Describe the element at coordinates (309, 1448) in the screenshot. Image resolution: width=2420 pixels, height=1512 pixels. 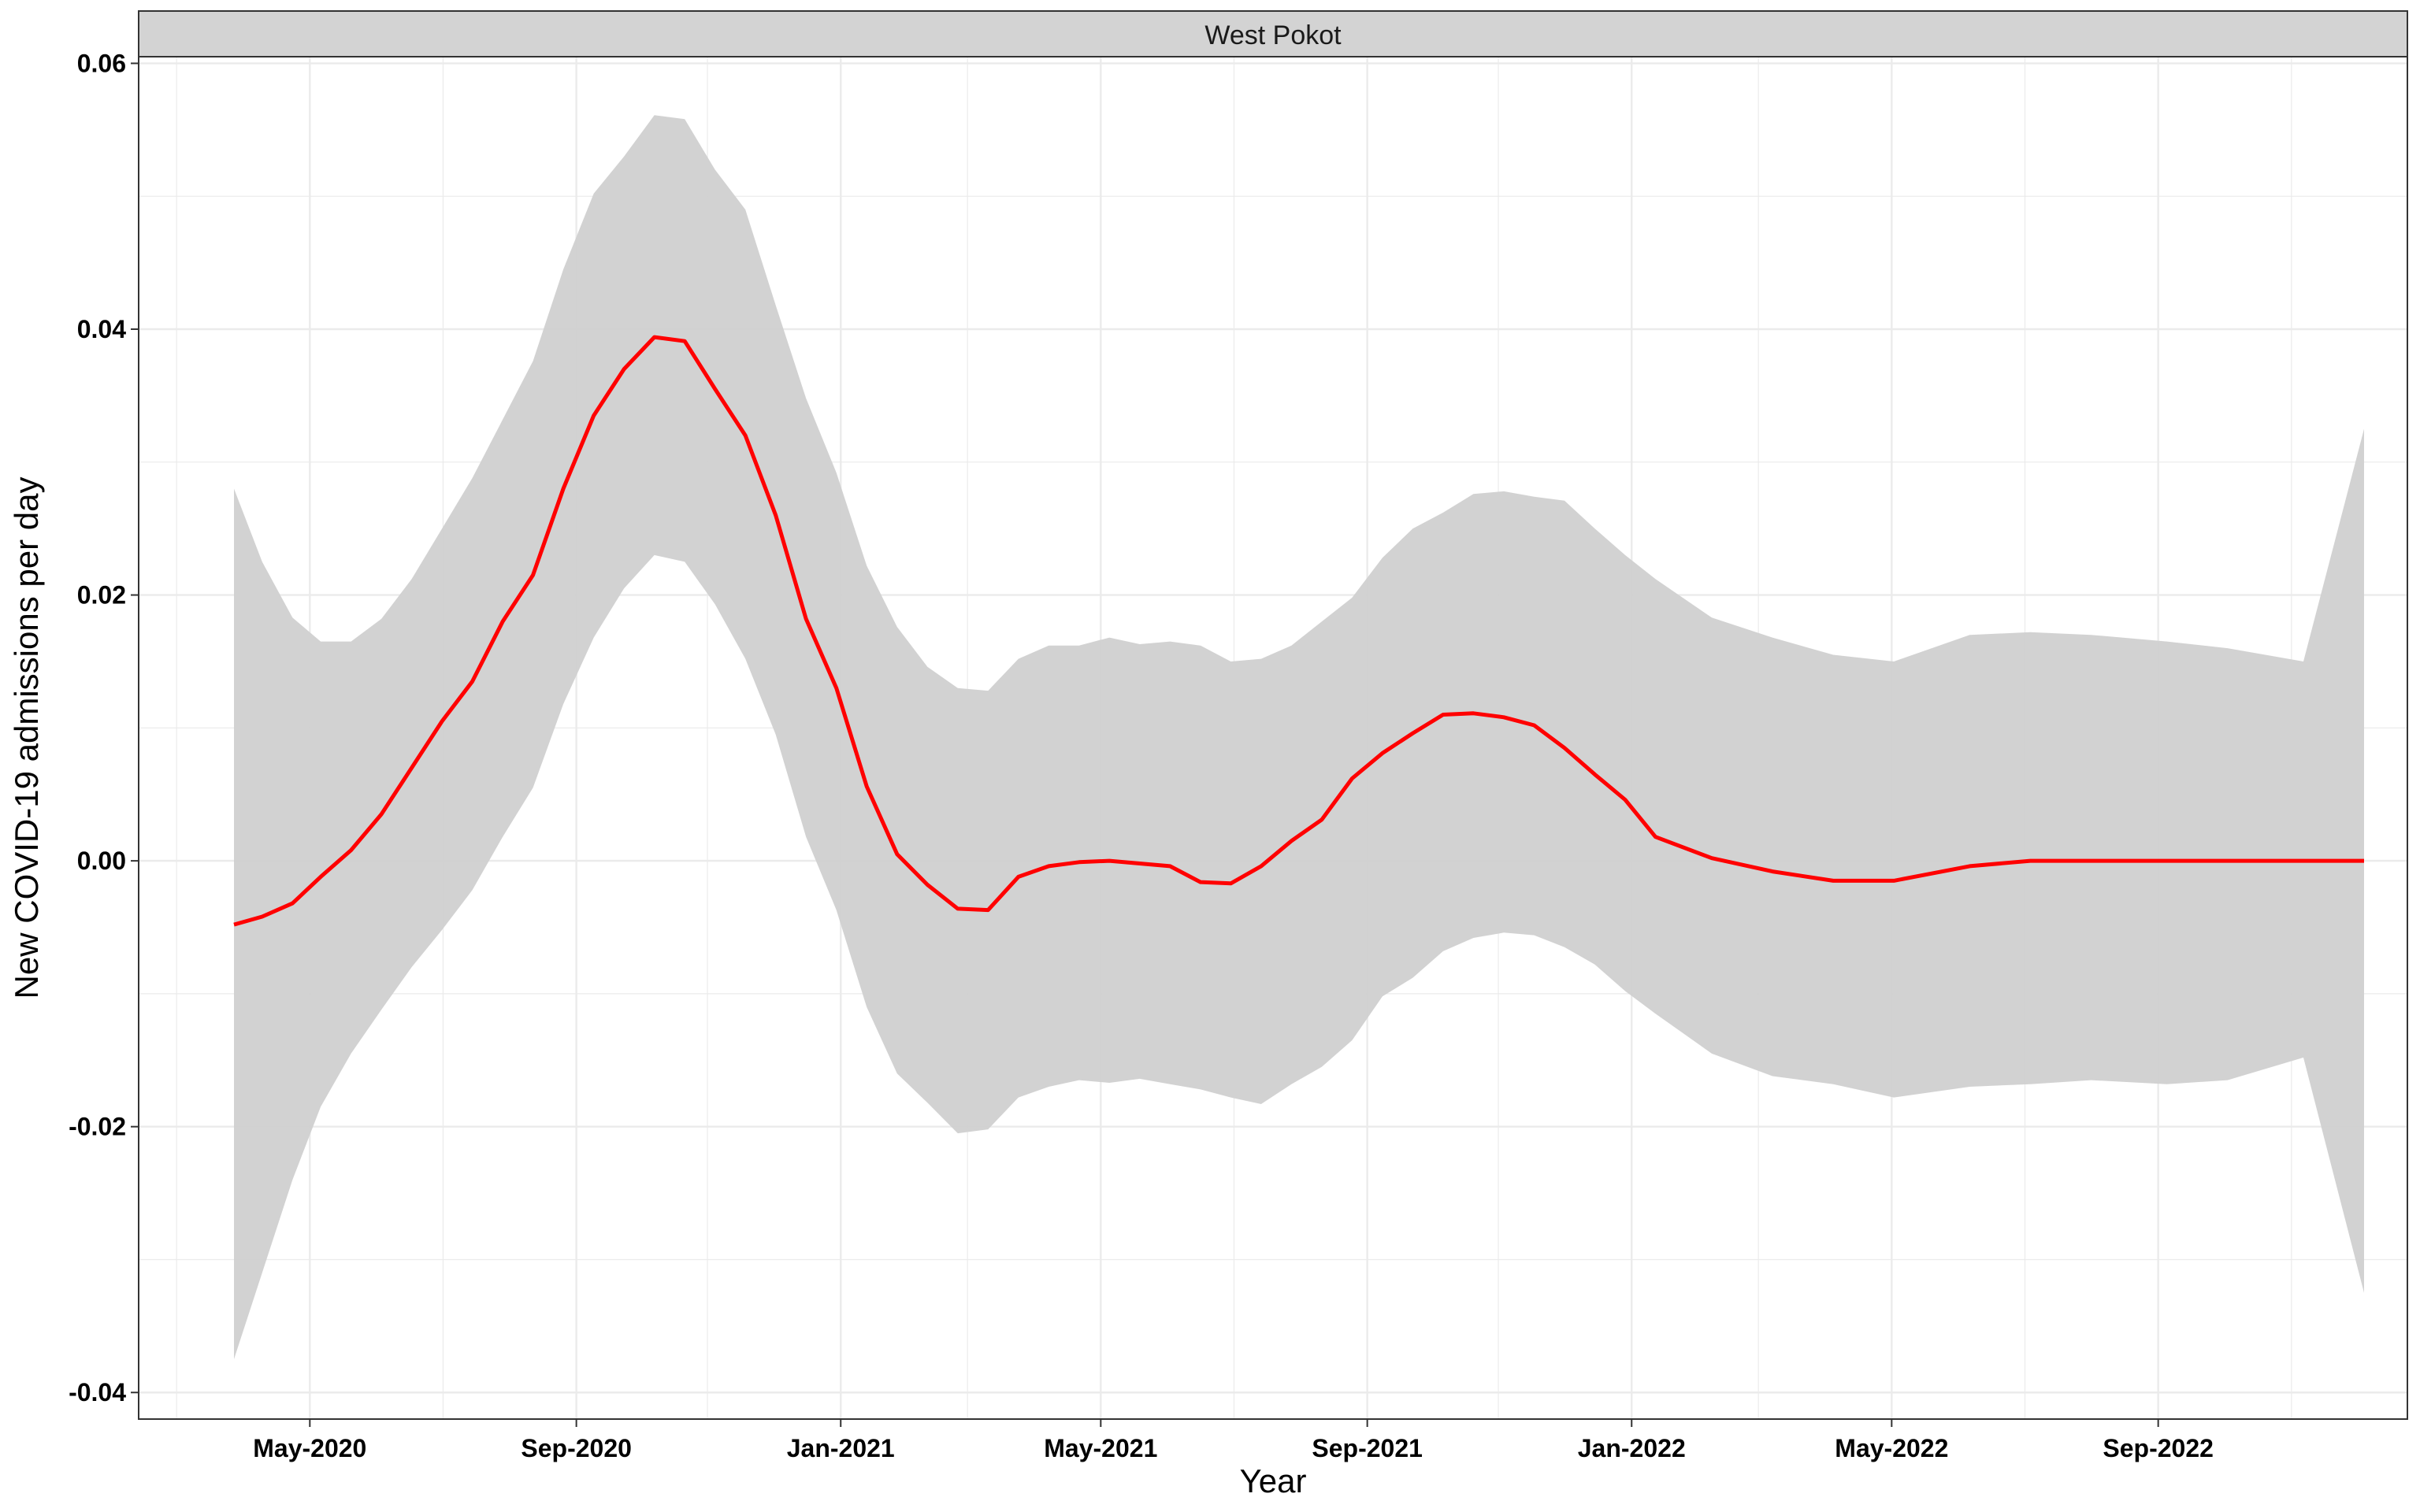
I see `x-tick-label: May-2020` at that location.